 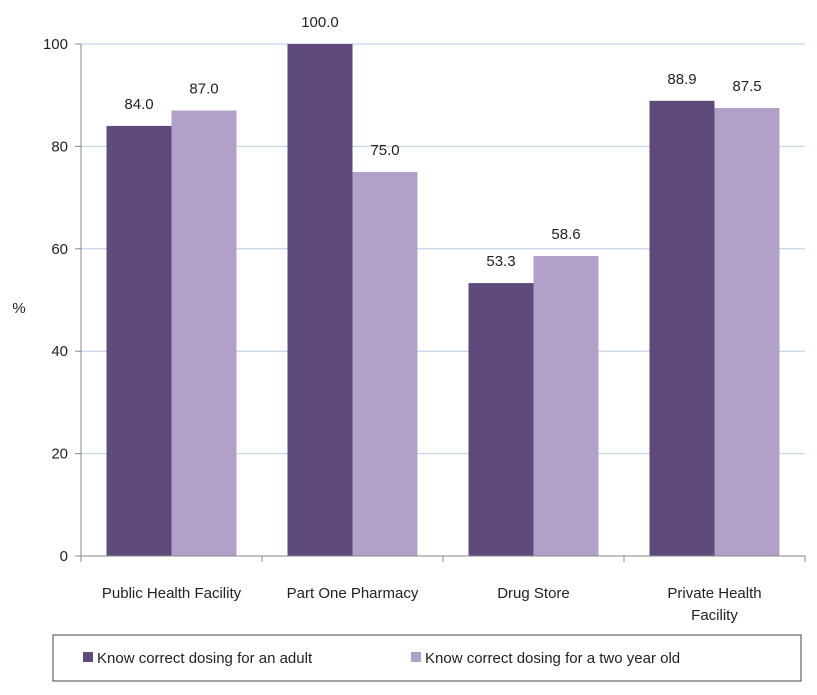 I want to click on y-tick-label: 80, so click(x=59, y=146).